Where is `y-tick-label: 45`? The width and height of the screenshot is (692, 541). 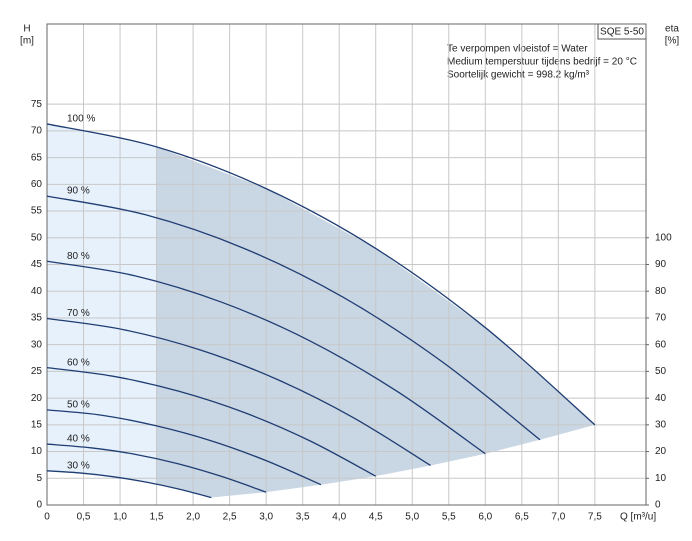
y-tick-label: 45 is located at coordinates (37, 264).